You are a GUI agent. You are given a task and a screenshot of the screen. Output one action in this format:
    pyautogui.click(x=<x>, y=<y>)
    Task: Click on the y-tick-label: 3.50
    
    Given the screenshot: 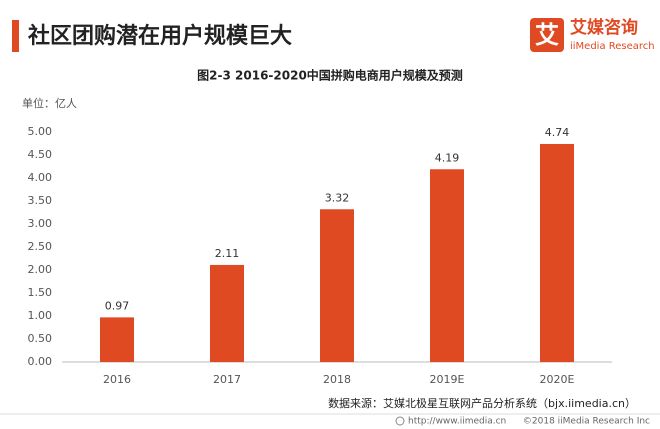 What is the action you would take?
    pyautogui.click(x=40, y=200)
    